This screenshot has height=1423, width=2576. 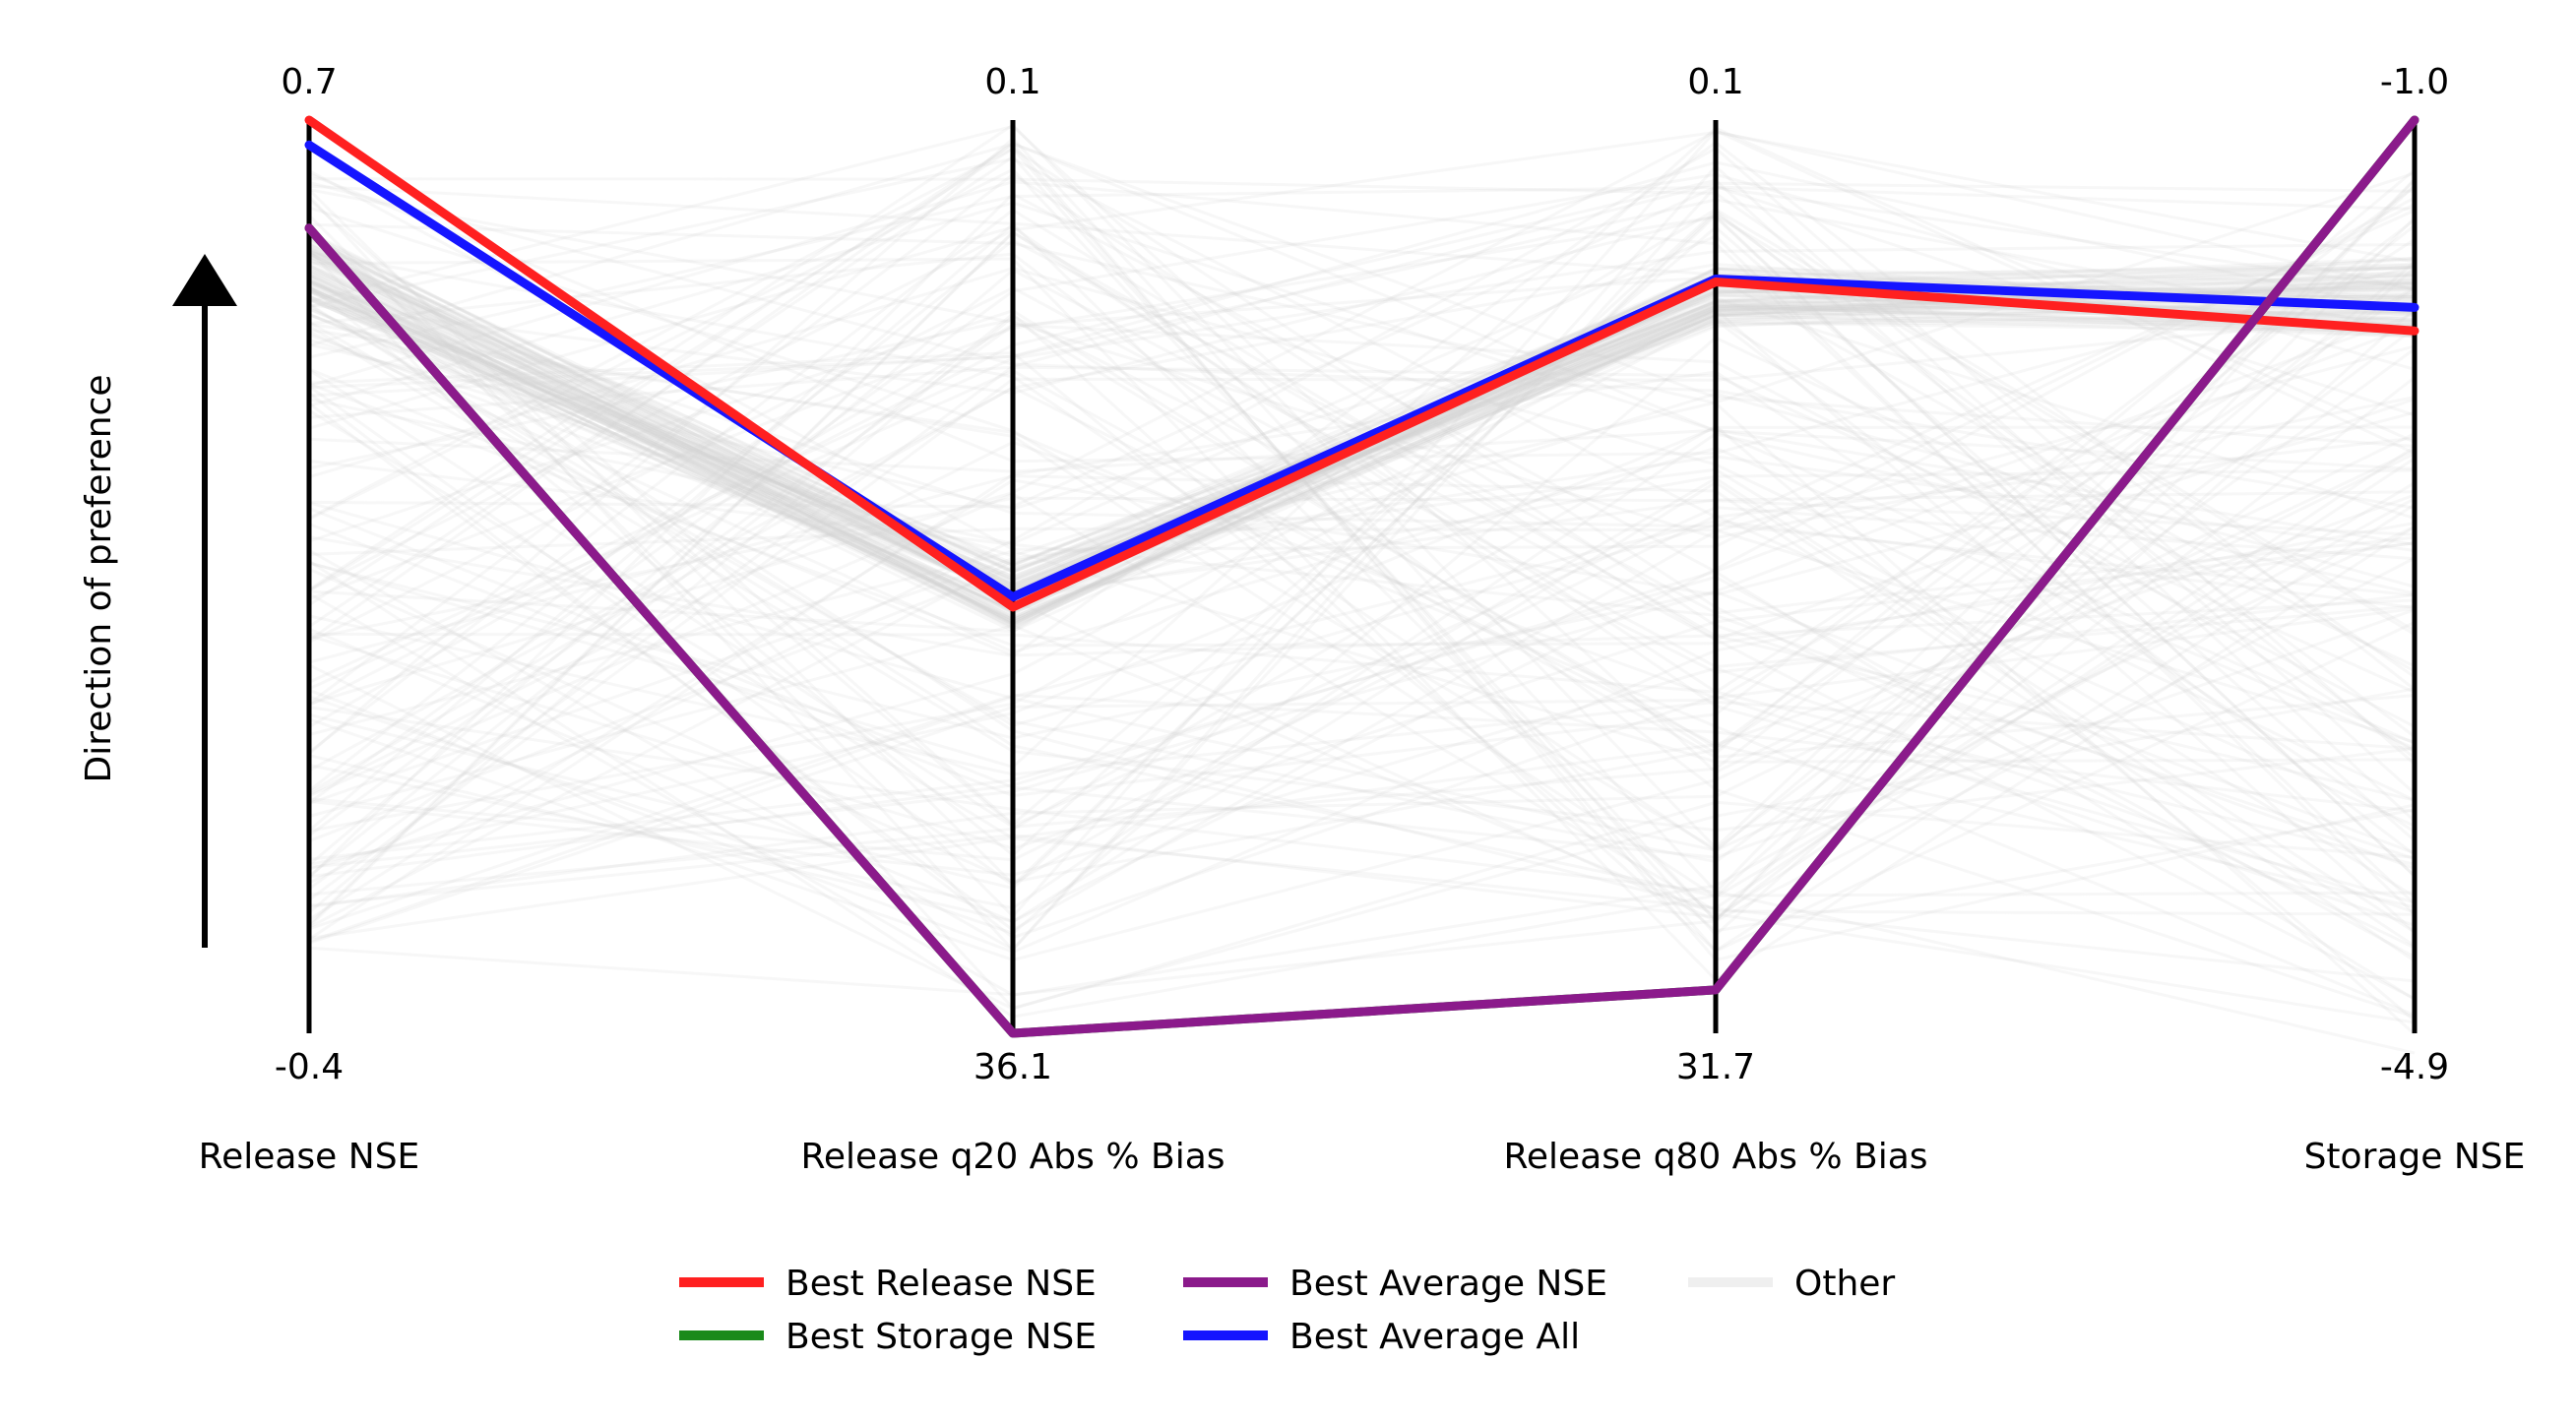 What do you see at coordinates (309, 1157) in the screenshot?
I see `axis-title: Release NSE` at bounding box center [309, 1157].